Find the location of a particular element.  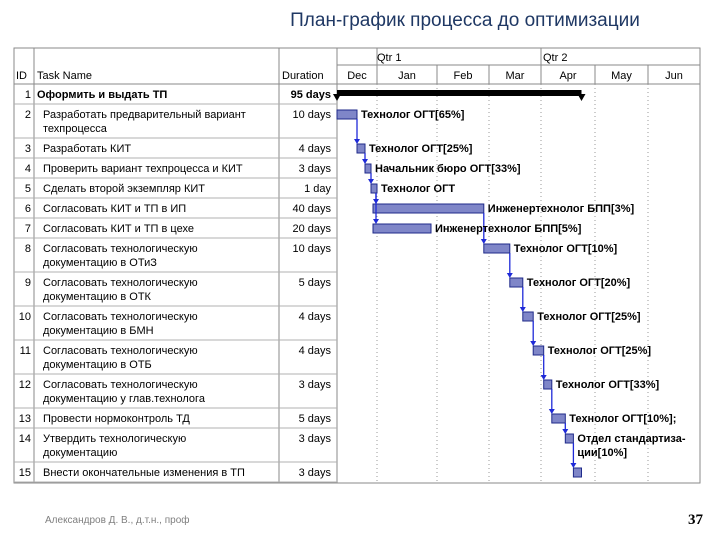

task-name: Согласовать КИТ и ТП в ИП is located at coordinates (114, 209).